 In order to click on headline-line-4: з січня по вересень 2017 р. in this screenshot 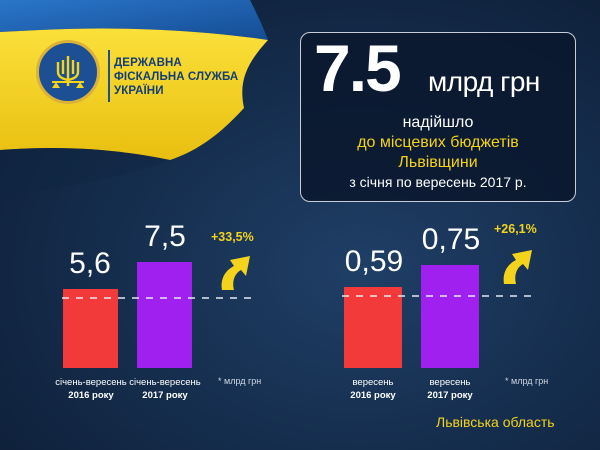, I will do `click(438, 182)`.